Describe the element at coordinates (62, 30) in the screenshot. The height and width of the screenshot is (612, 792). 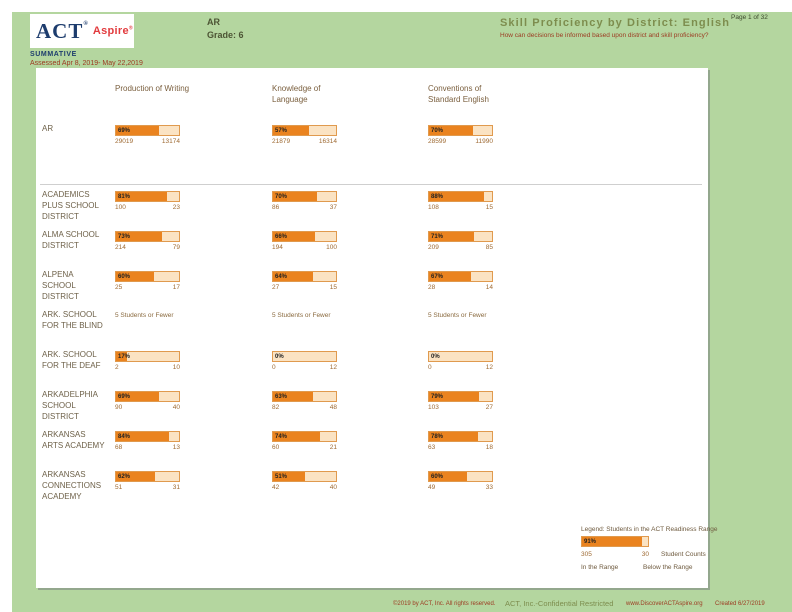
I see `act-logo-text: ACT®` at that location.